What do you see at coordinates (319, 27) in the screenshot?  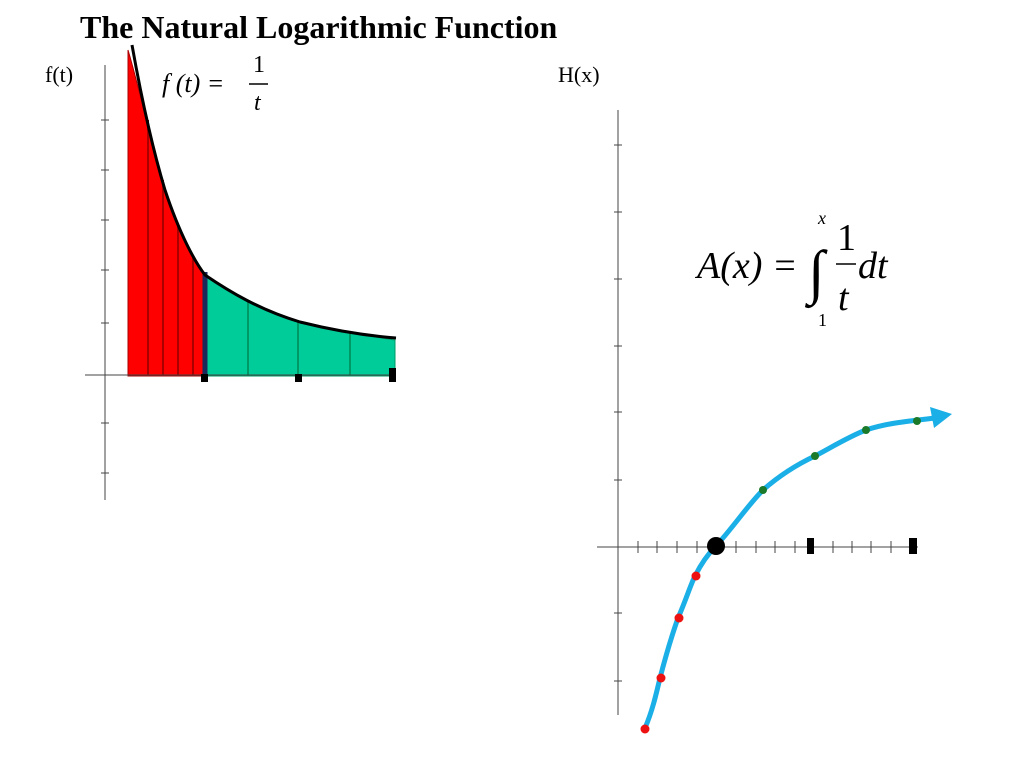 I see `title: The Natural Logarithmic Function` at bounding box center [319, 27].